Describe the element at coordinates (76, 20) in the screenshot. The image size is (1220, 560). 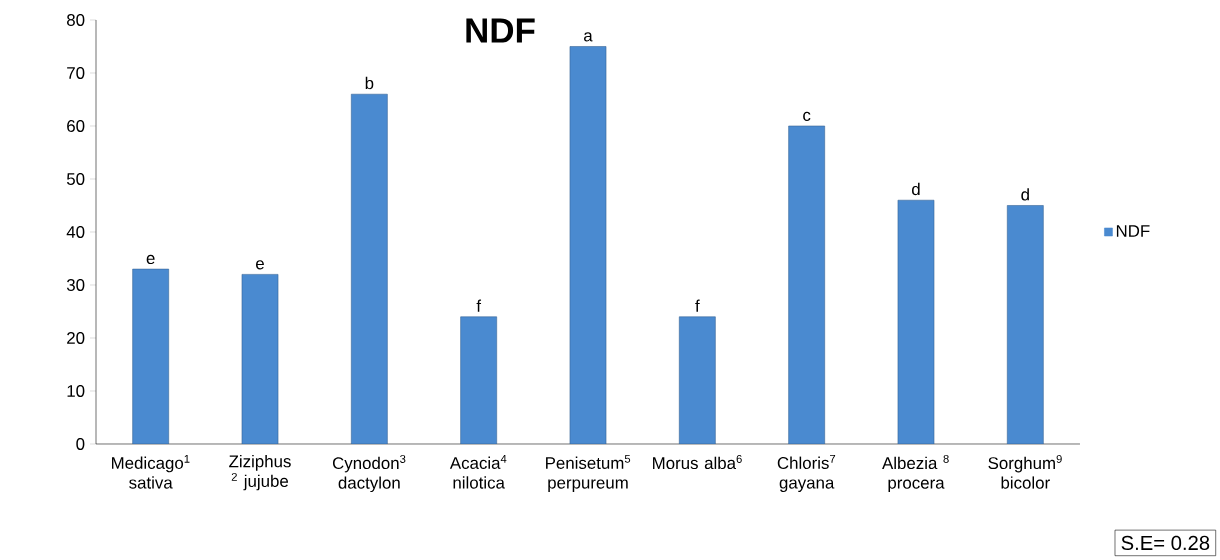
I see `y-tick-label: 80` at that location.